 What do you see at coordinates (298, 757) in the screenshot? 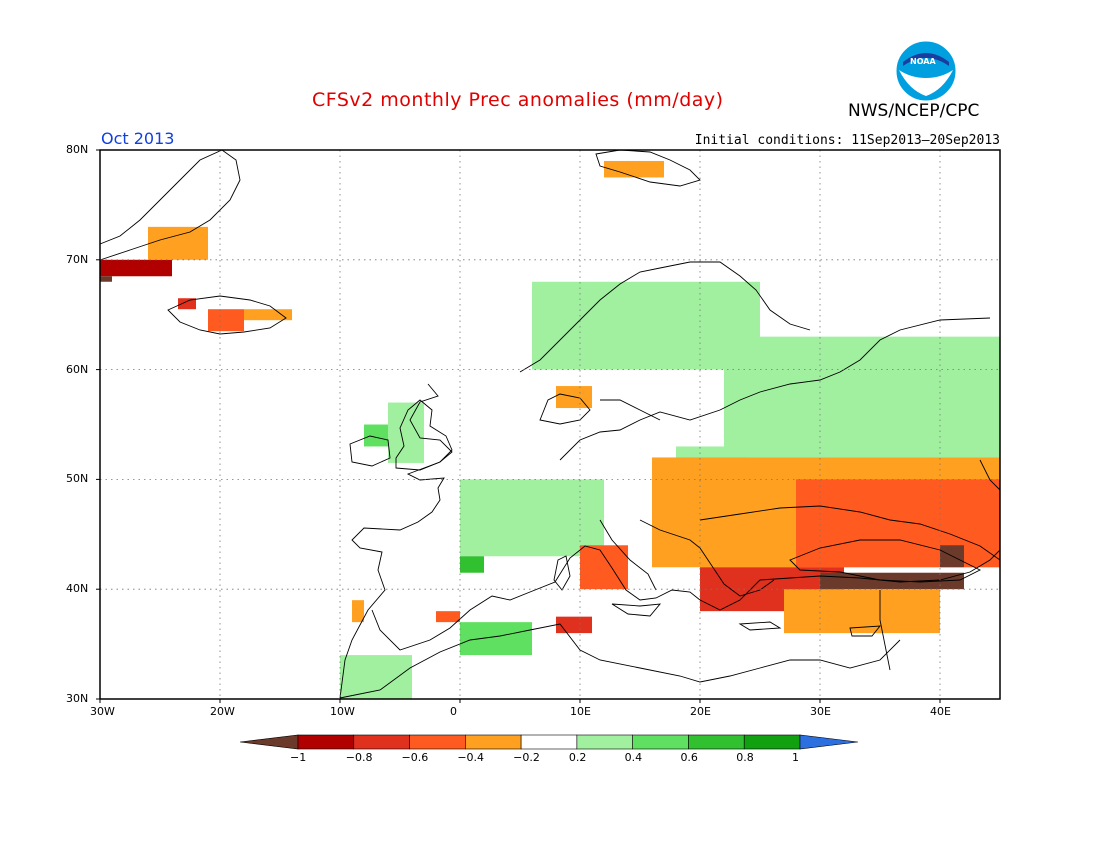
I see `colorbar-tick-label: −1` at bounding box center [298, 757].